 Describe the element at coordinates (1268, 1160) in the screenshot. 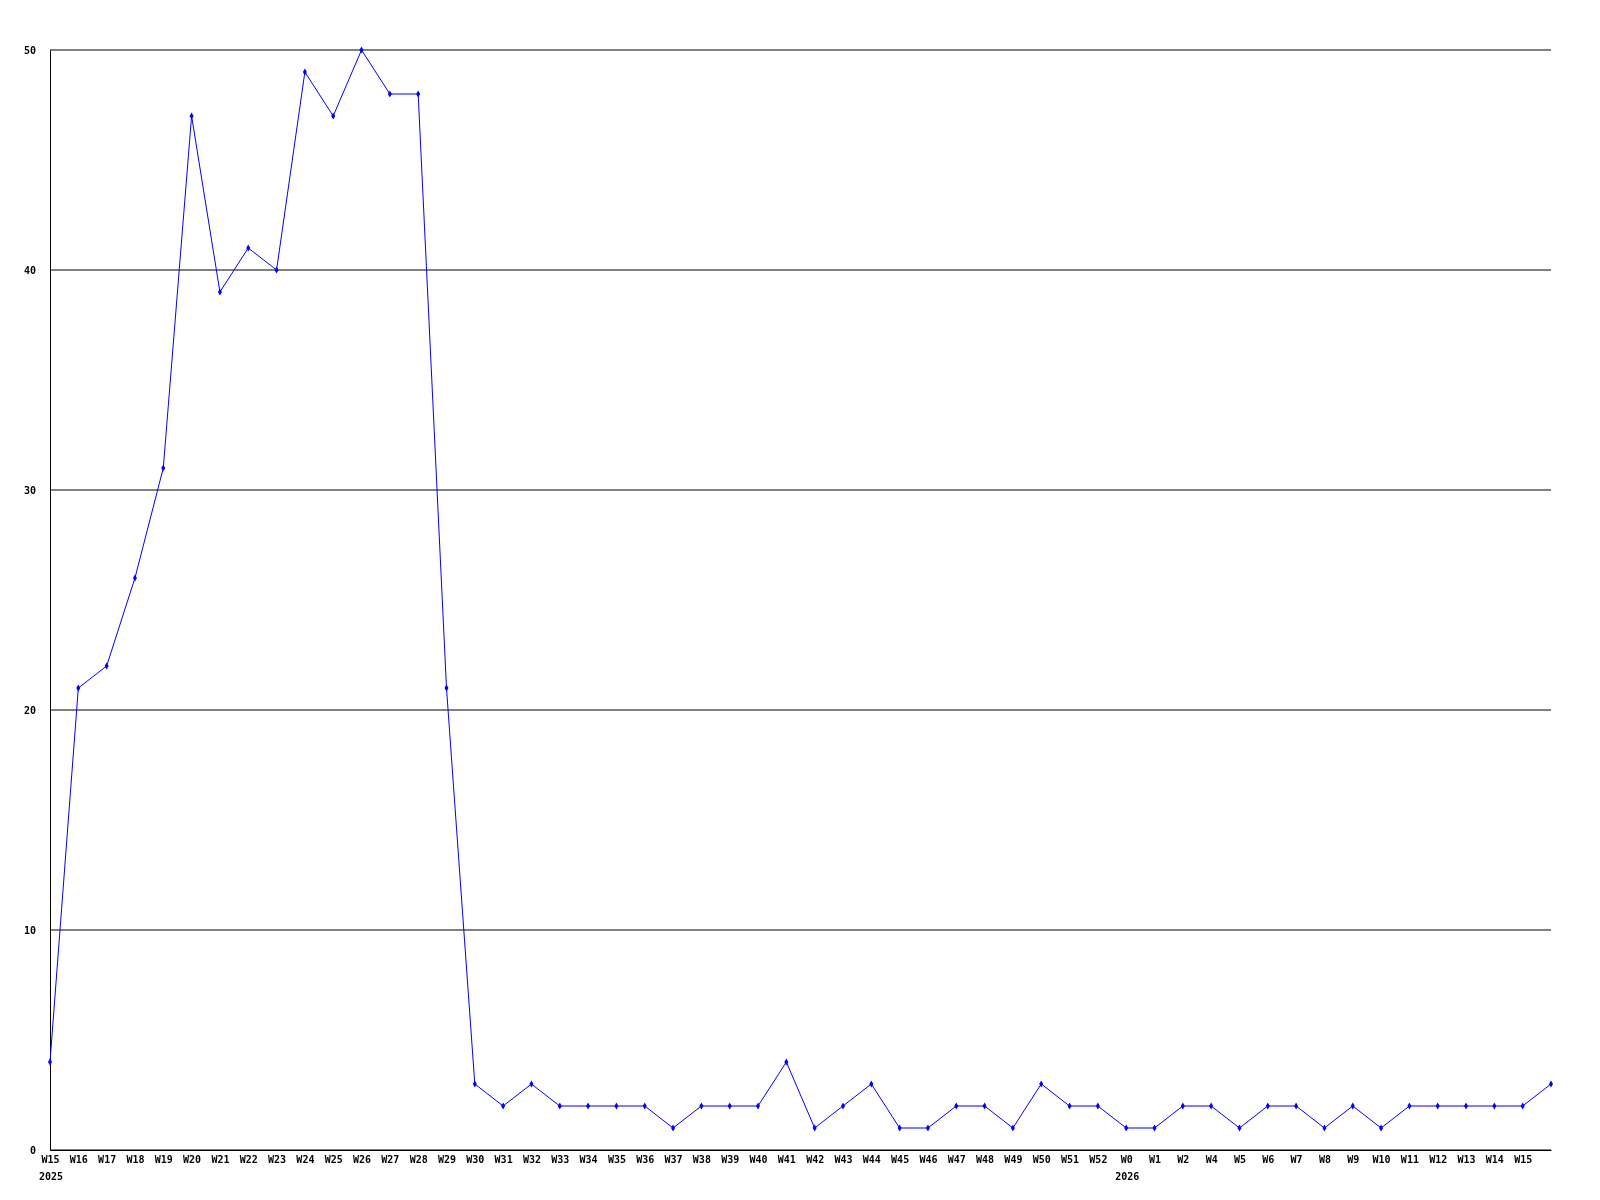

I see `x-tick-label: W6` at that location.